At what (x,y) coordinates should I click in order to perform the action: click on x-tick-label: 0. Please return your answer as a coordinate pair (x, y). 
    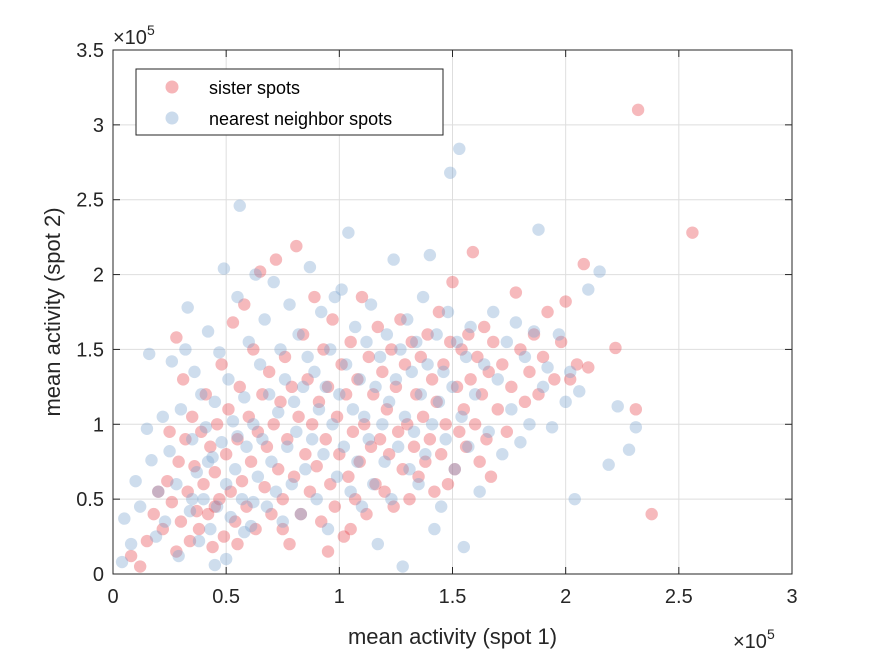
    Looking at the image, I should click on (112, 597).